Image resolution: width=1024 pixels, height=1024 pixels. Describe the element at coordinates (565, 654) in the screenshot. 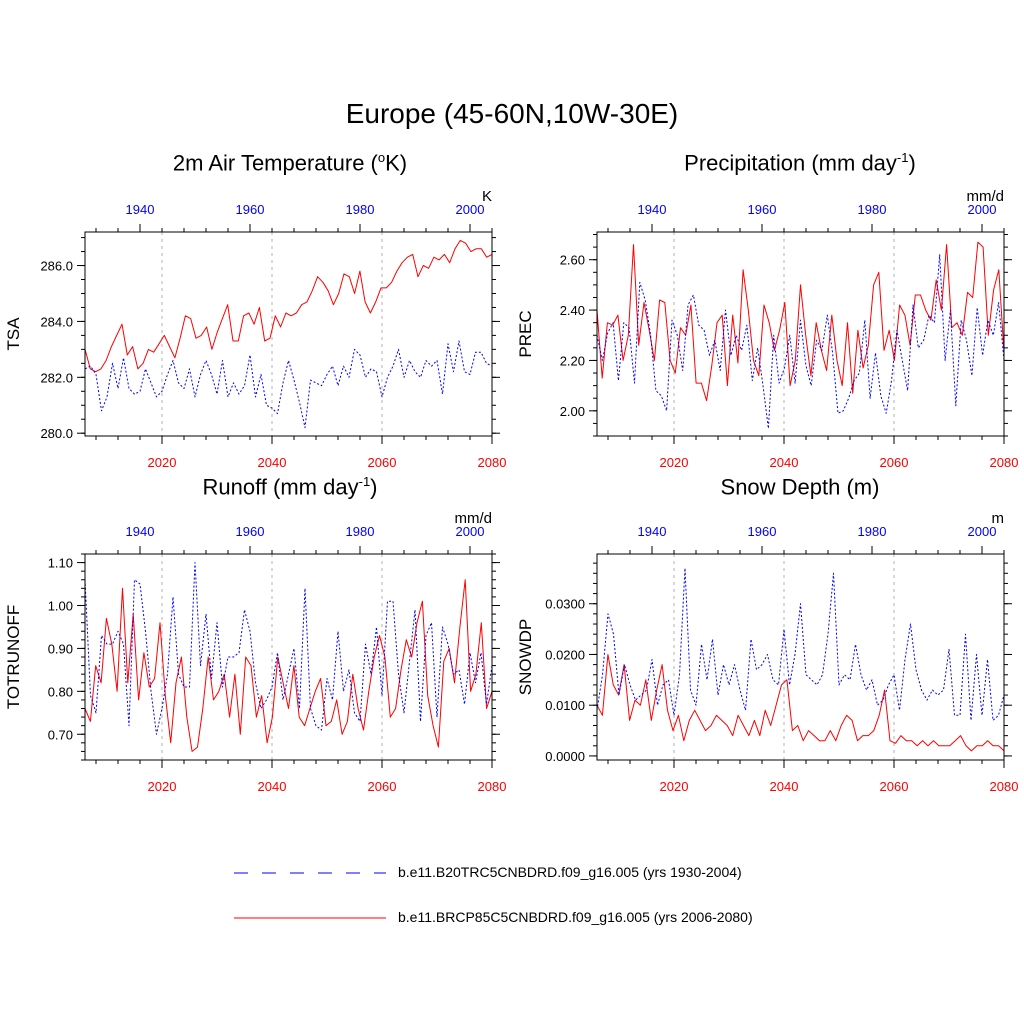

I see `ytick-label-snow: 0.0200` at that location.